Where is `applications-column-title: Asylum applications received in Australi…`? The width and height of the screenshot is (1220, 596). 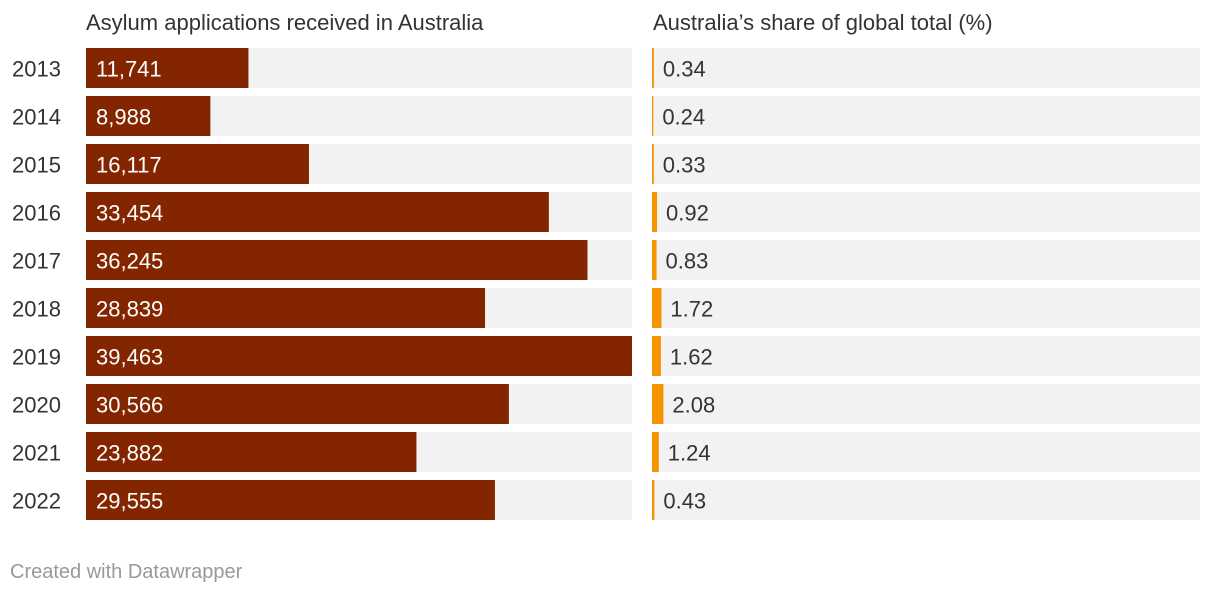 applications-column-title: Asylum applications received in Australi… is located at coordinates (285, 22).